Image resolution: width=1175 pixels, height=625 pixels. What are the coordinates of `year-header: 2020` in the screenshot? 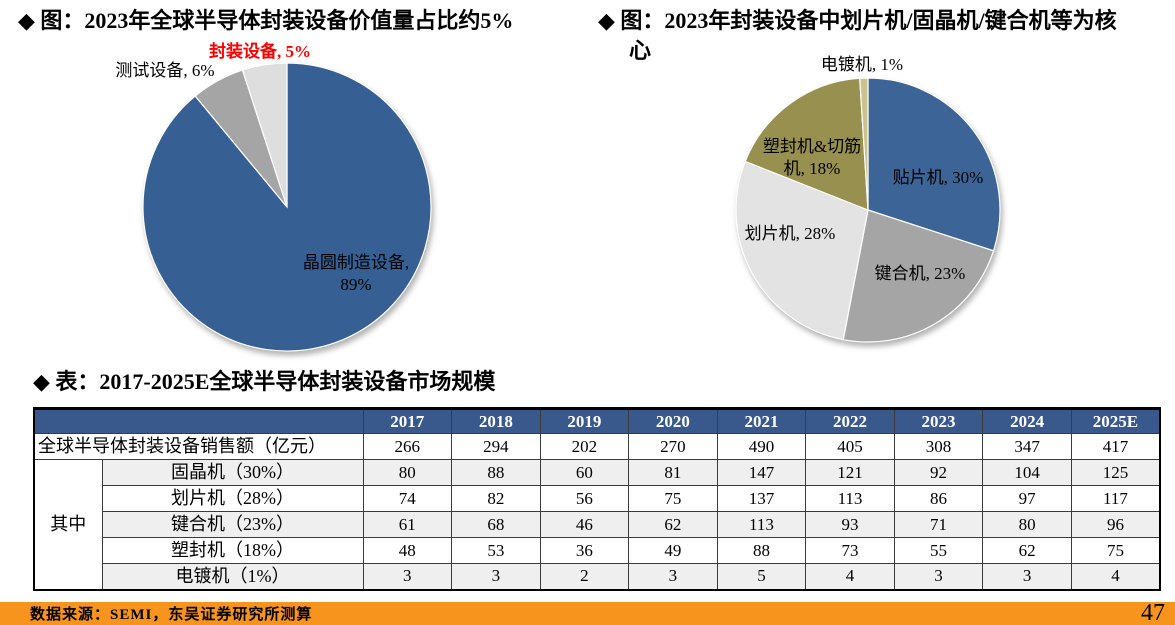 It's located at (673, 420).